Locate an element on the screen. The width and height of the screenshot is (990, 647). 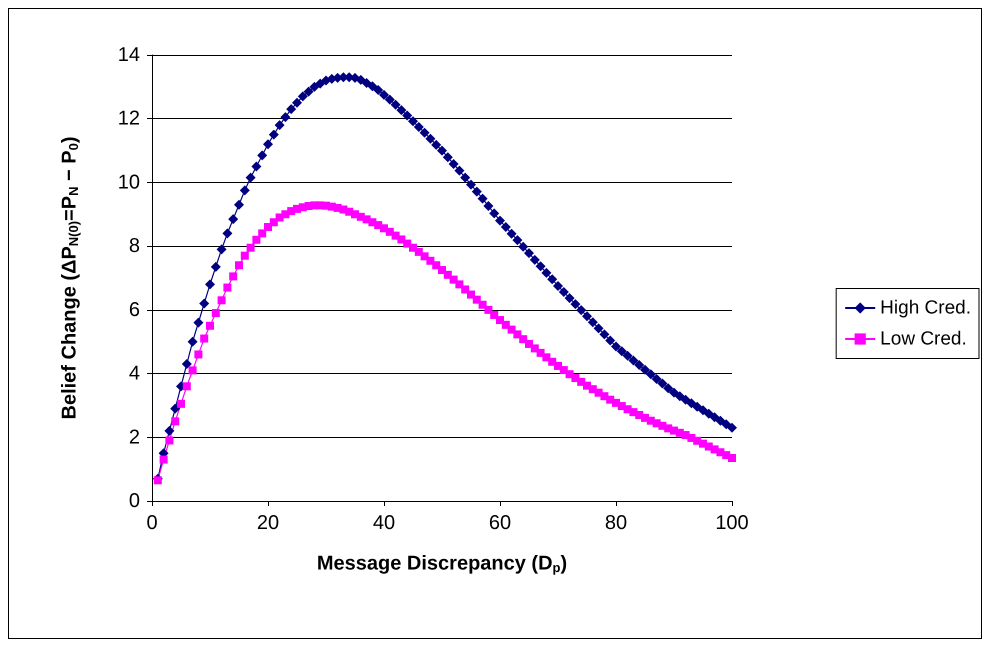
x-tick-label: 80 is located at coordinates (616, 523).